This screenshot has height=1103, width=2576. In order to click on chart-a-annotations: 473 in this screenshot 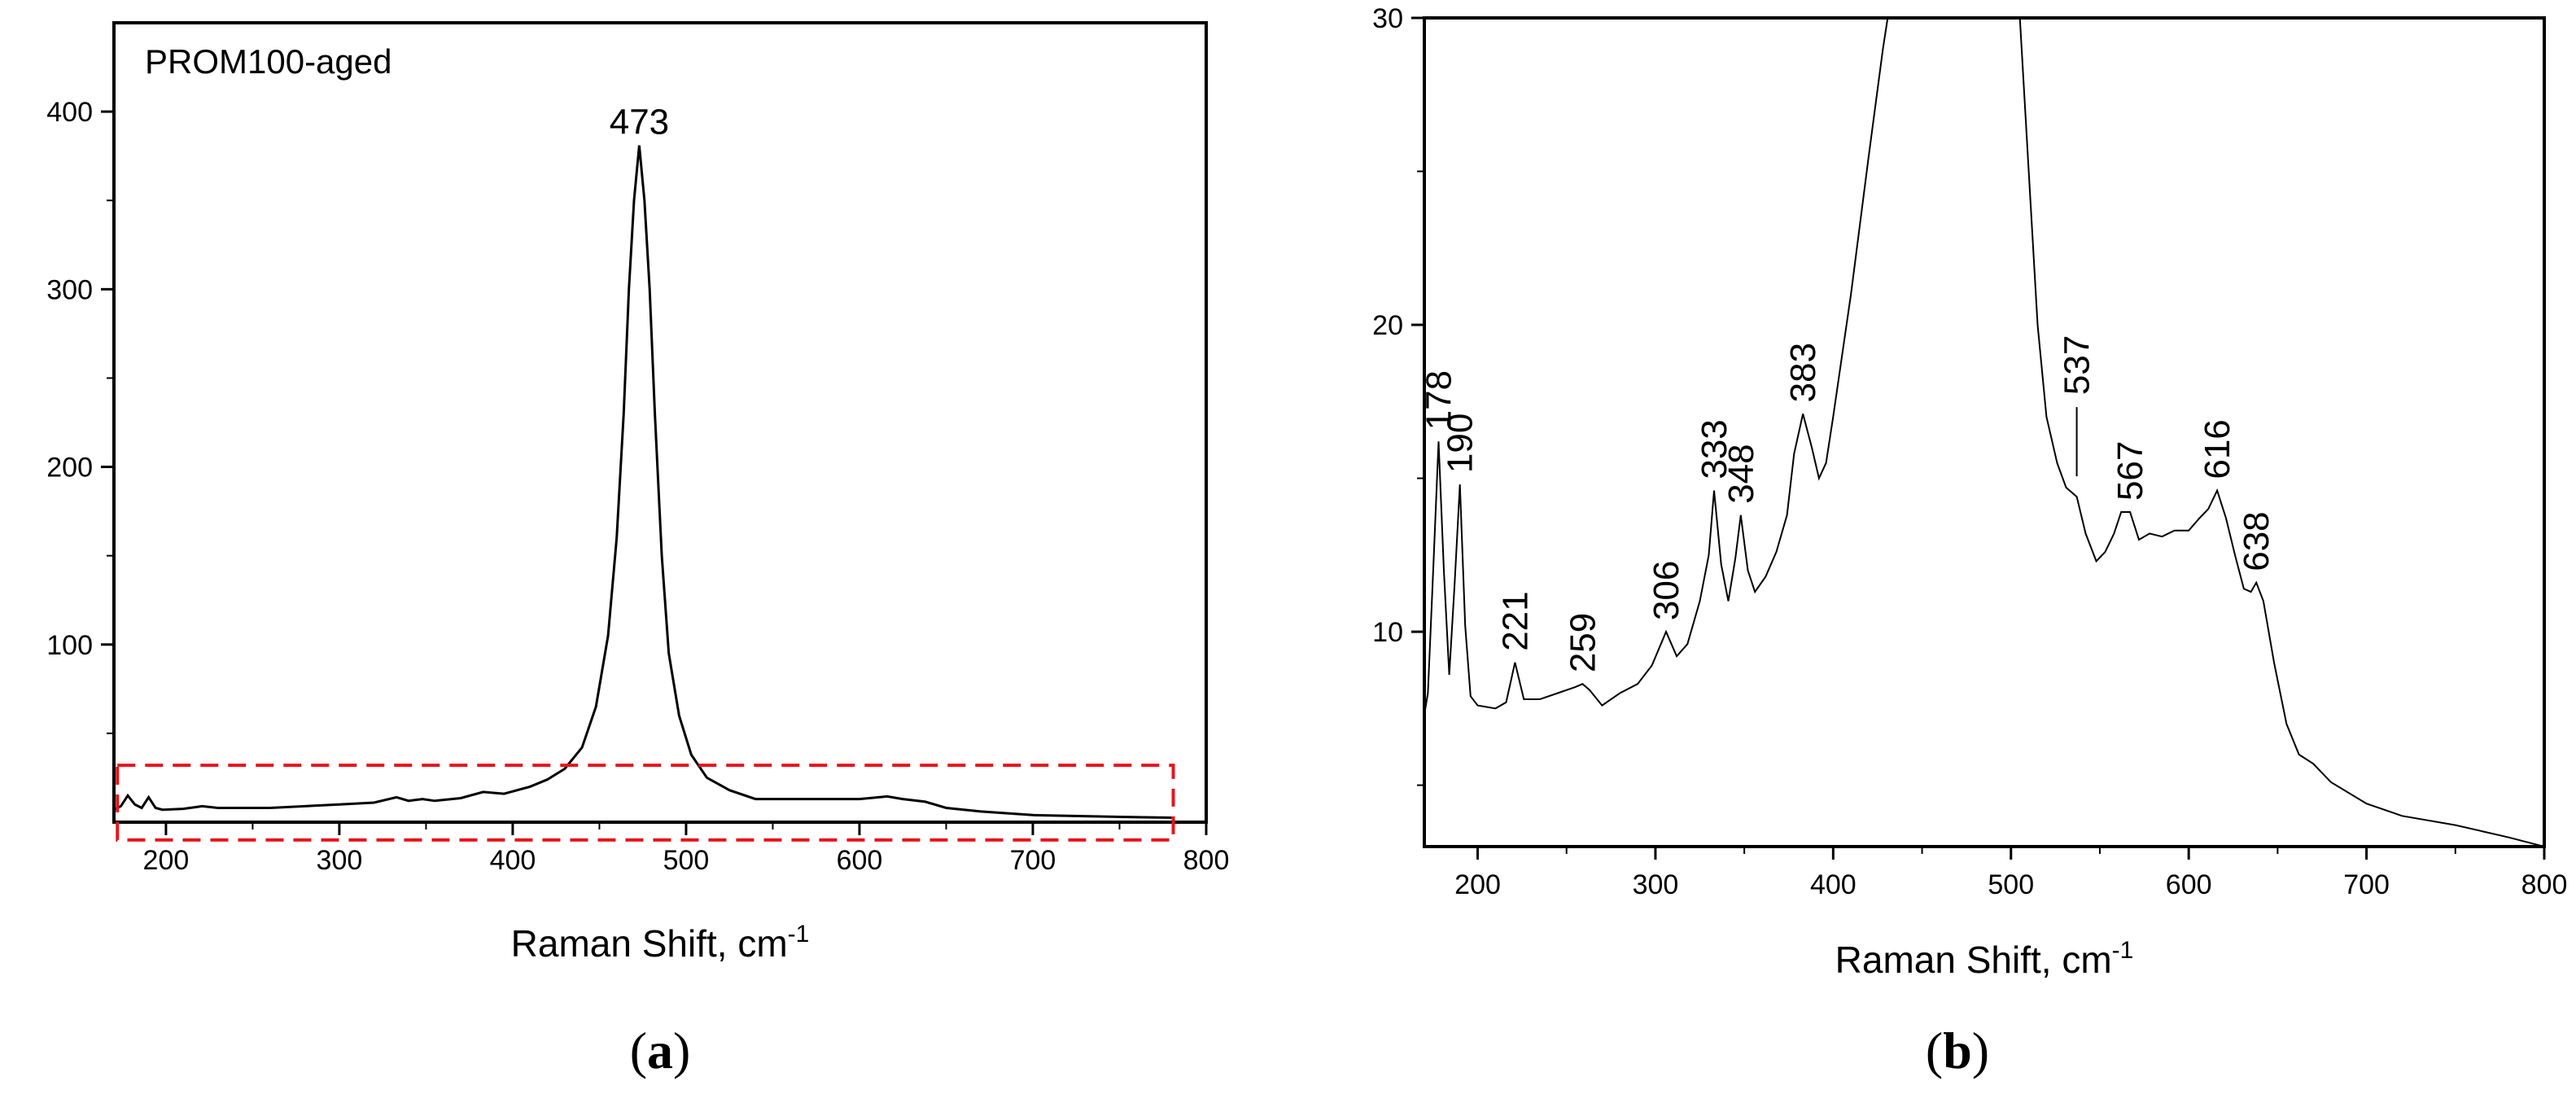, I will do `click(639, 122)`.